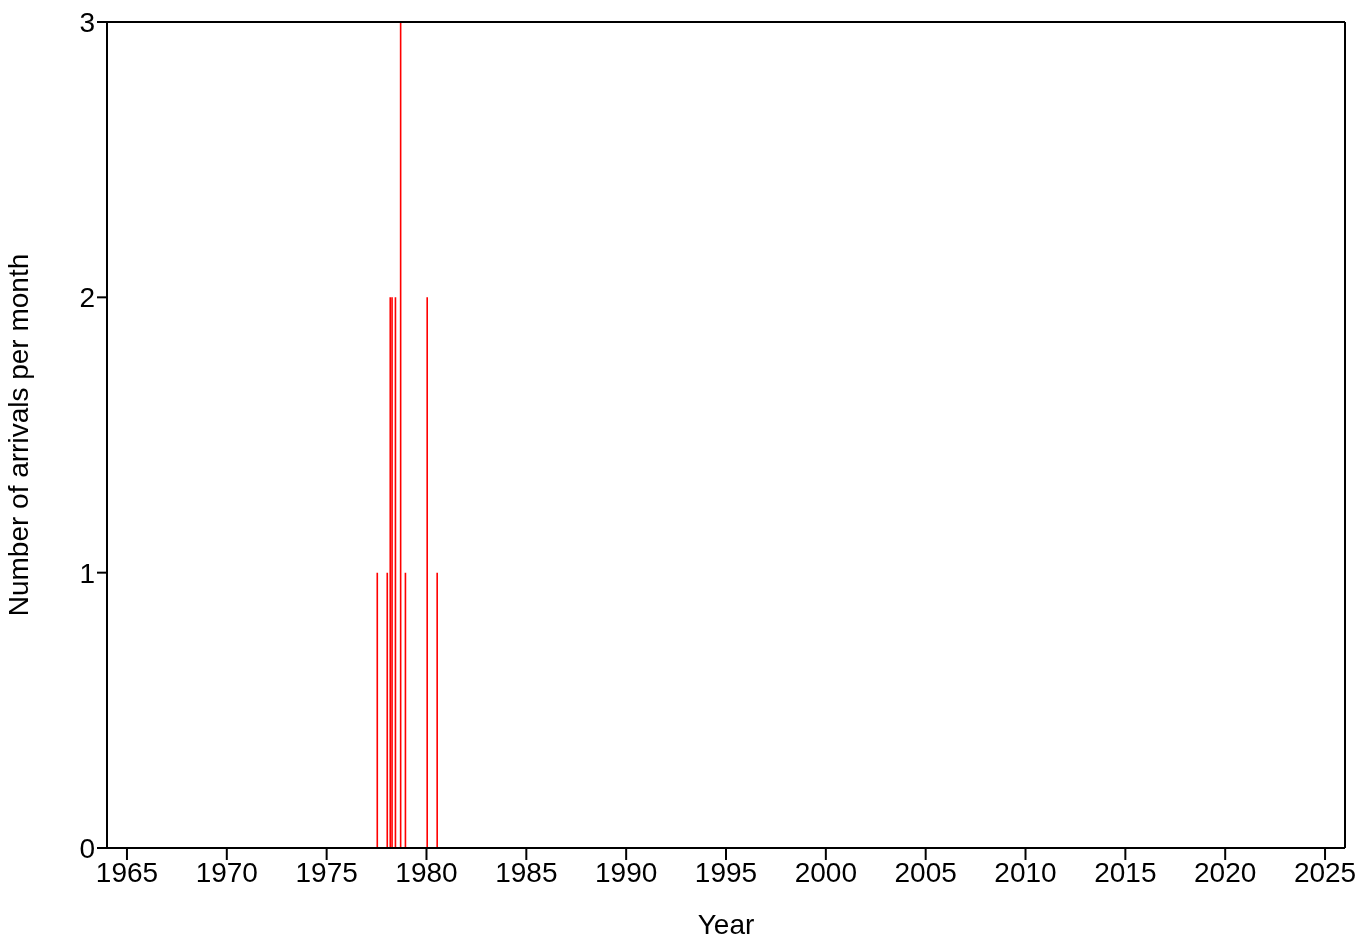  Describe the element at coordinates (626, 872) in the screenshot. I see `x-tick-label: 1990` at that location.